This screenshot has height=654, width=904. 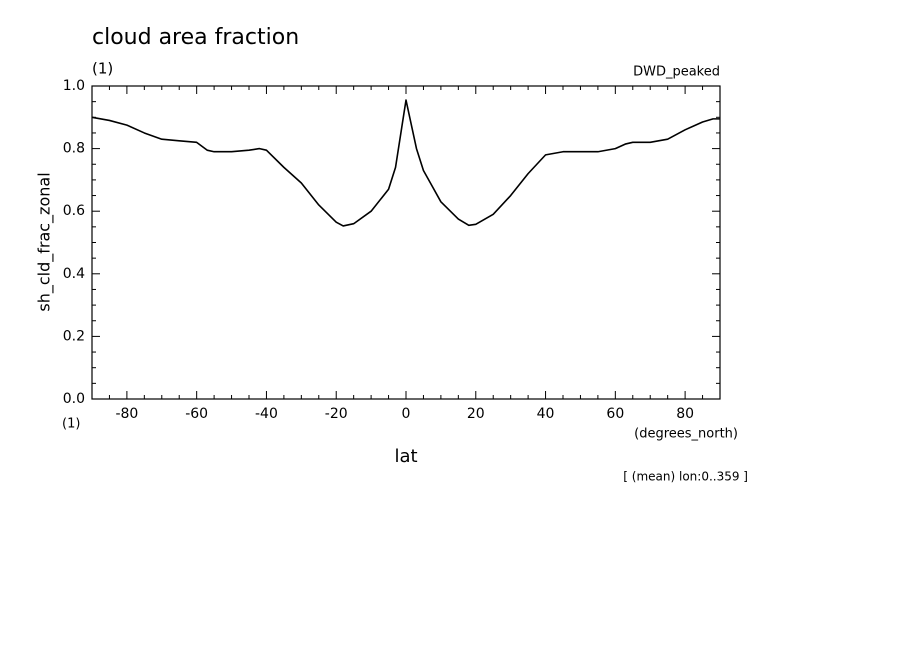 I want to click on x-tick-label: -20, so click(x=336, y=414).